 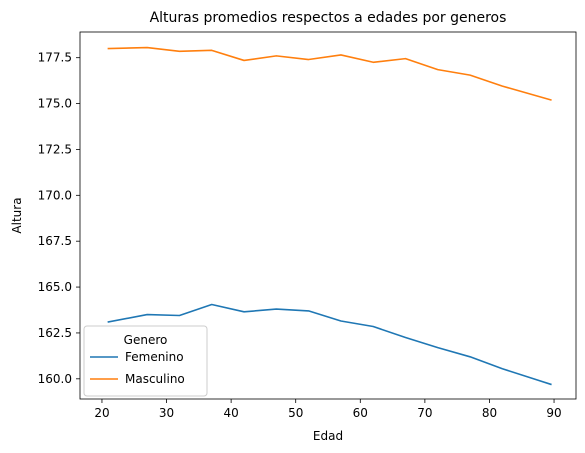 What do you see at coordinates (230, 413) in the screenshot?
I see `x-tick-label: 40` at bounding box center [230, 413].